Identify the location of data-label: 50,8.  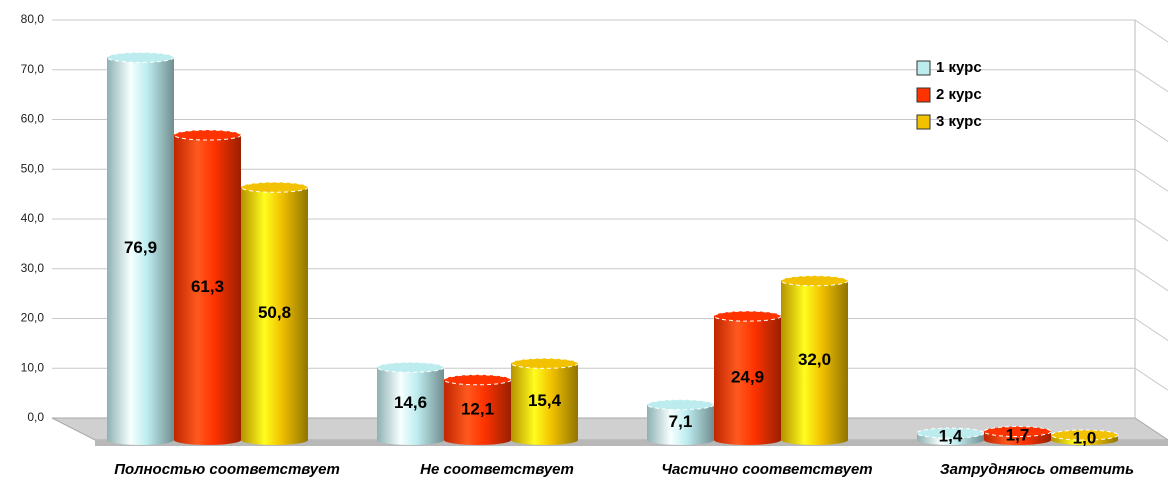
(274, 312).